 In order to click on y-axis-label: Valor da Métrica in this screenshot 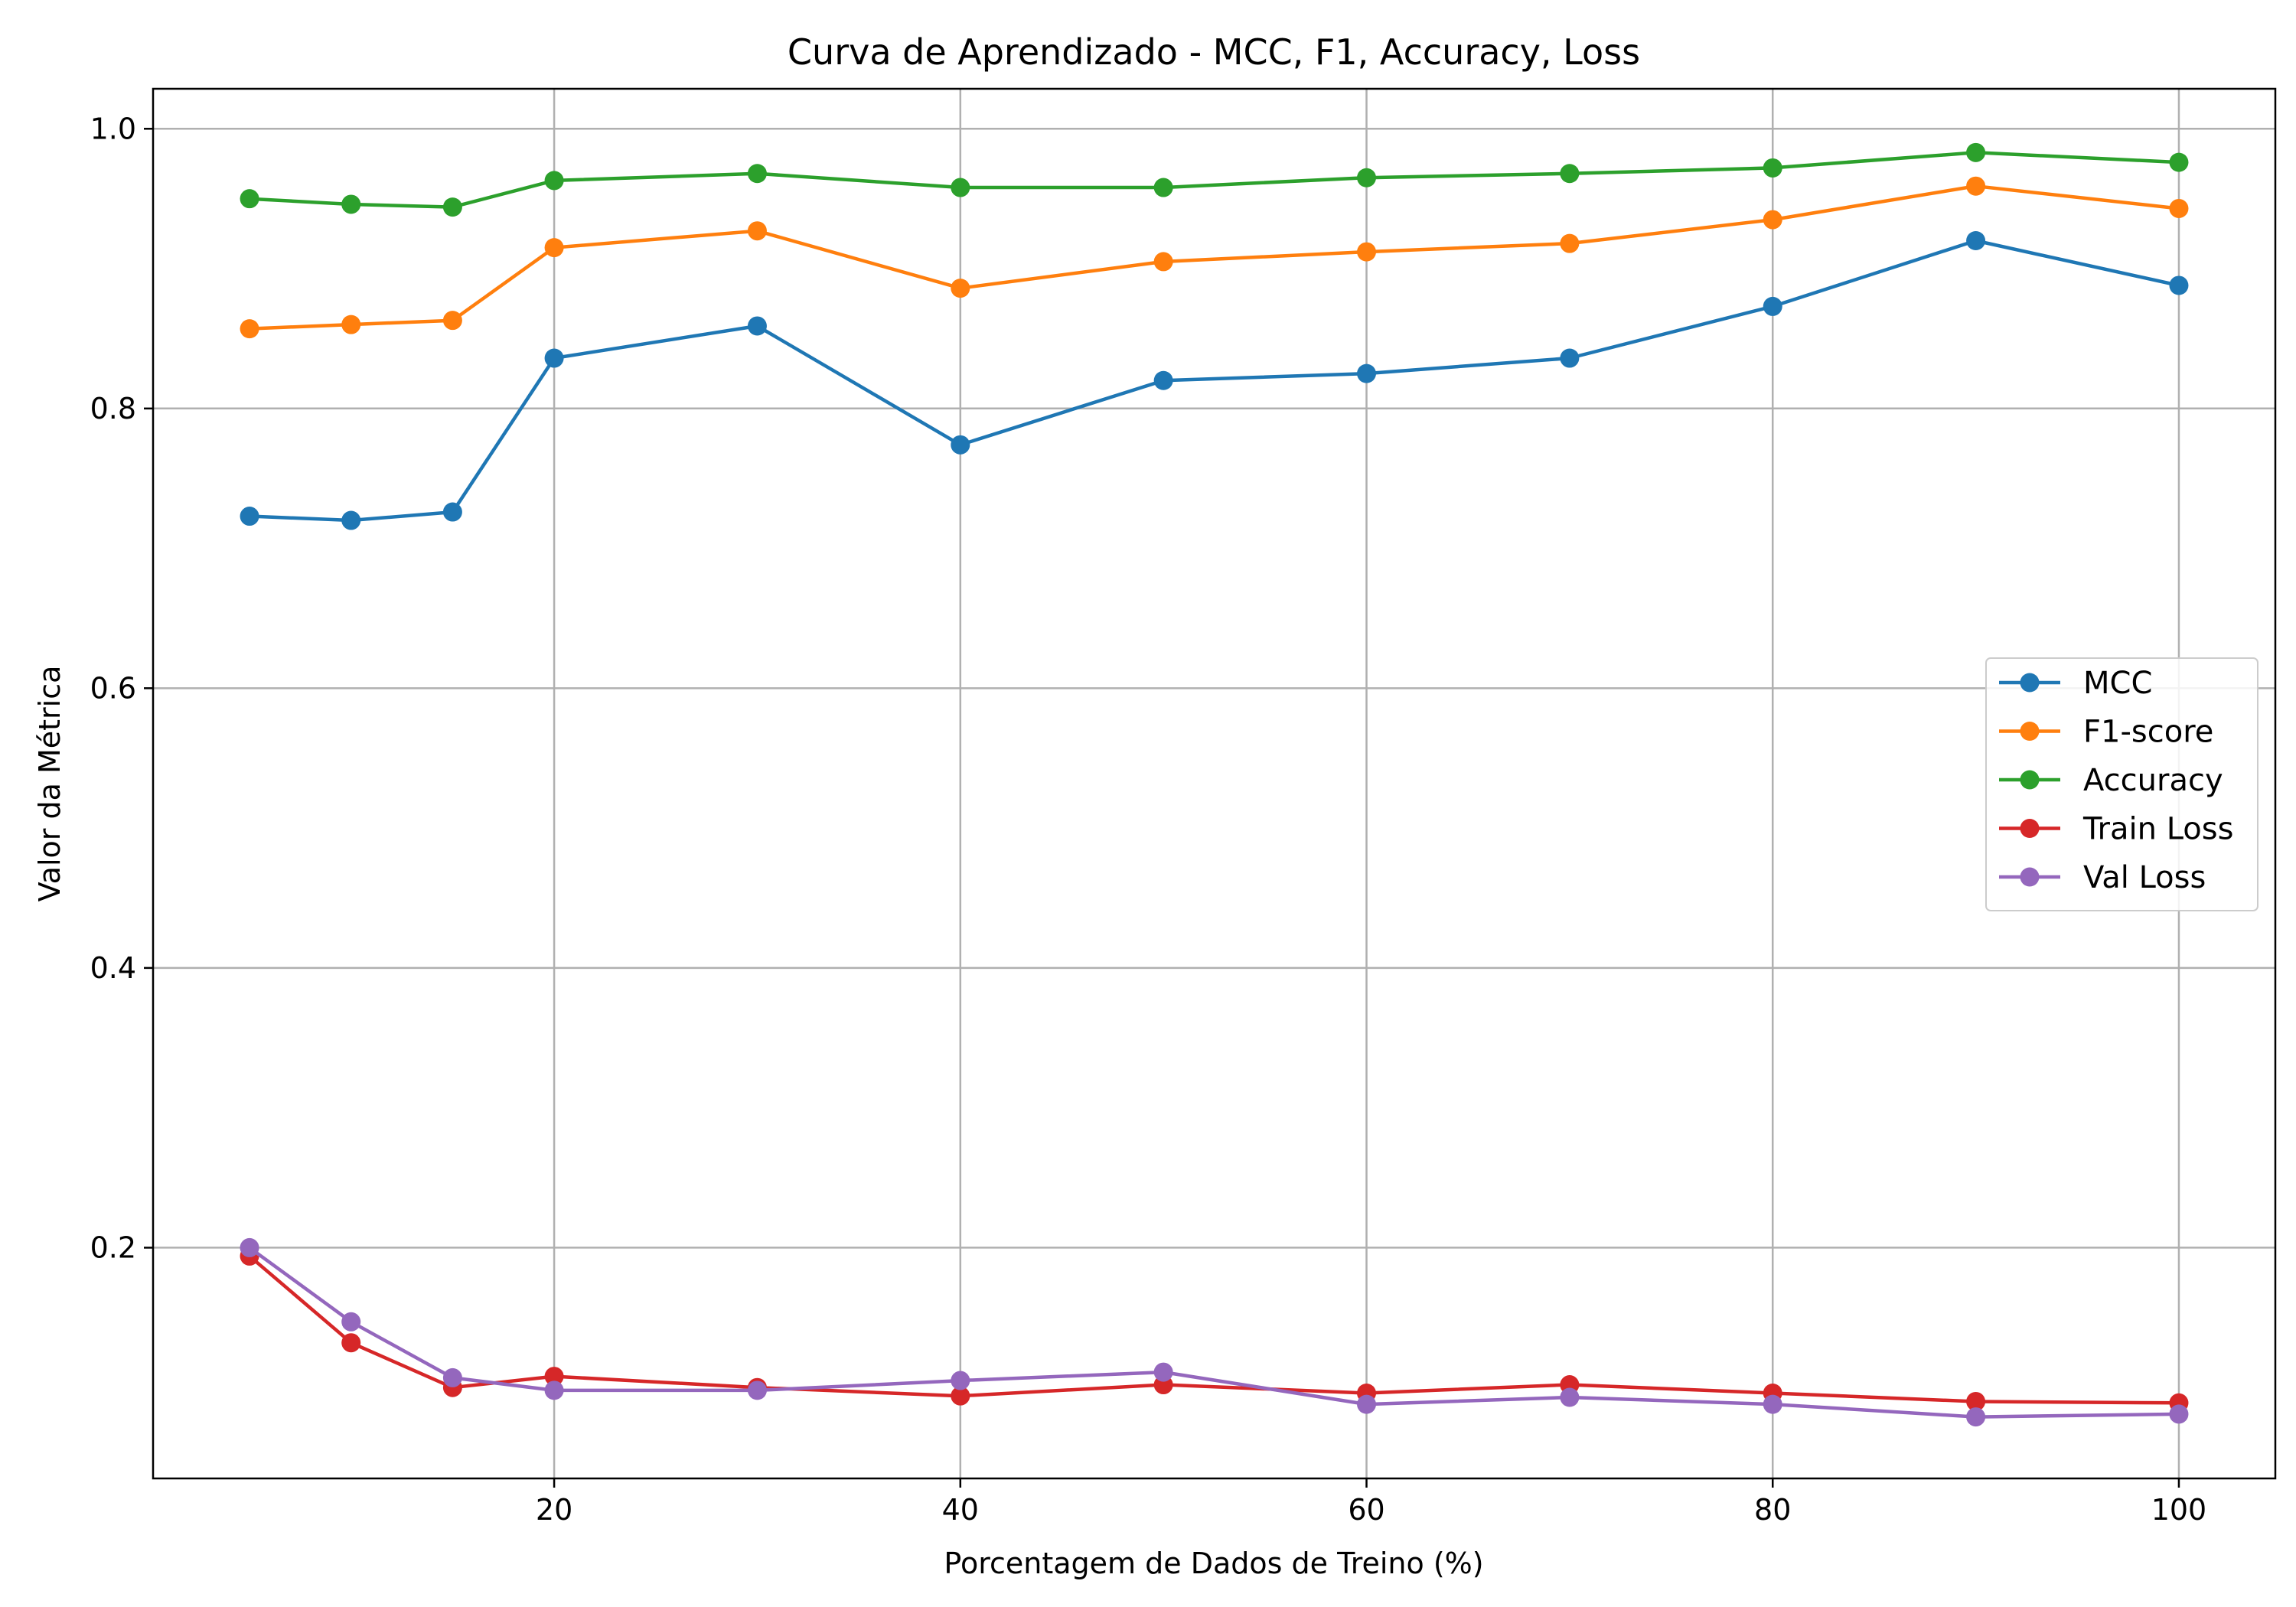, I will do `click(50, 784)`.